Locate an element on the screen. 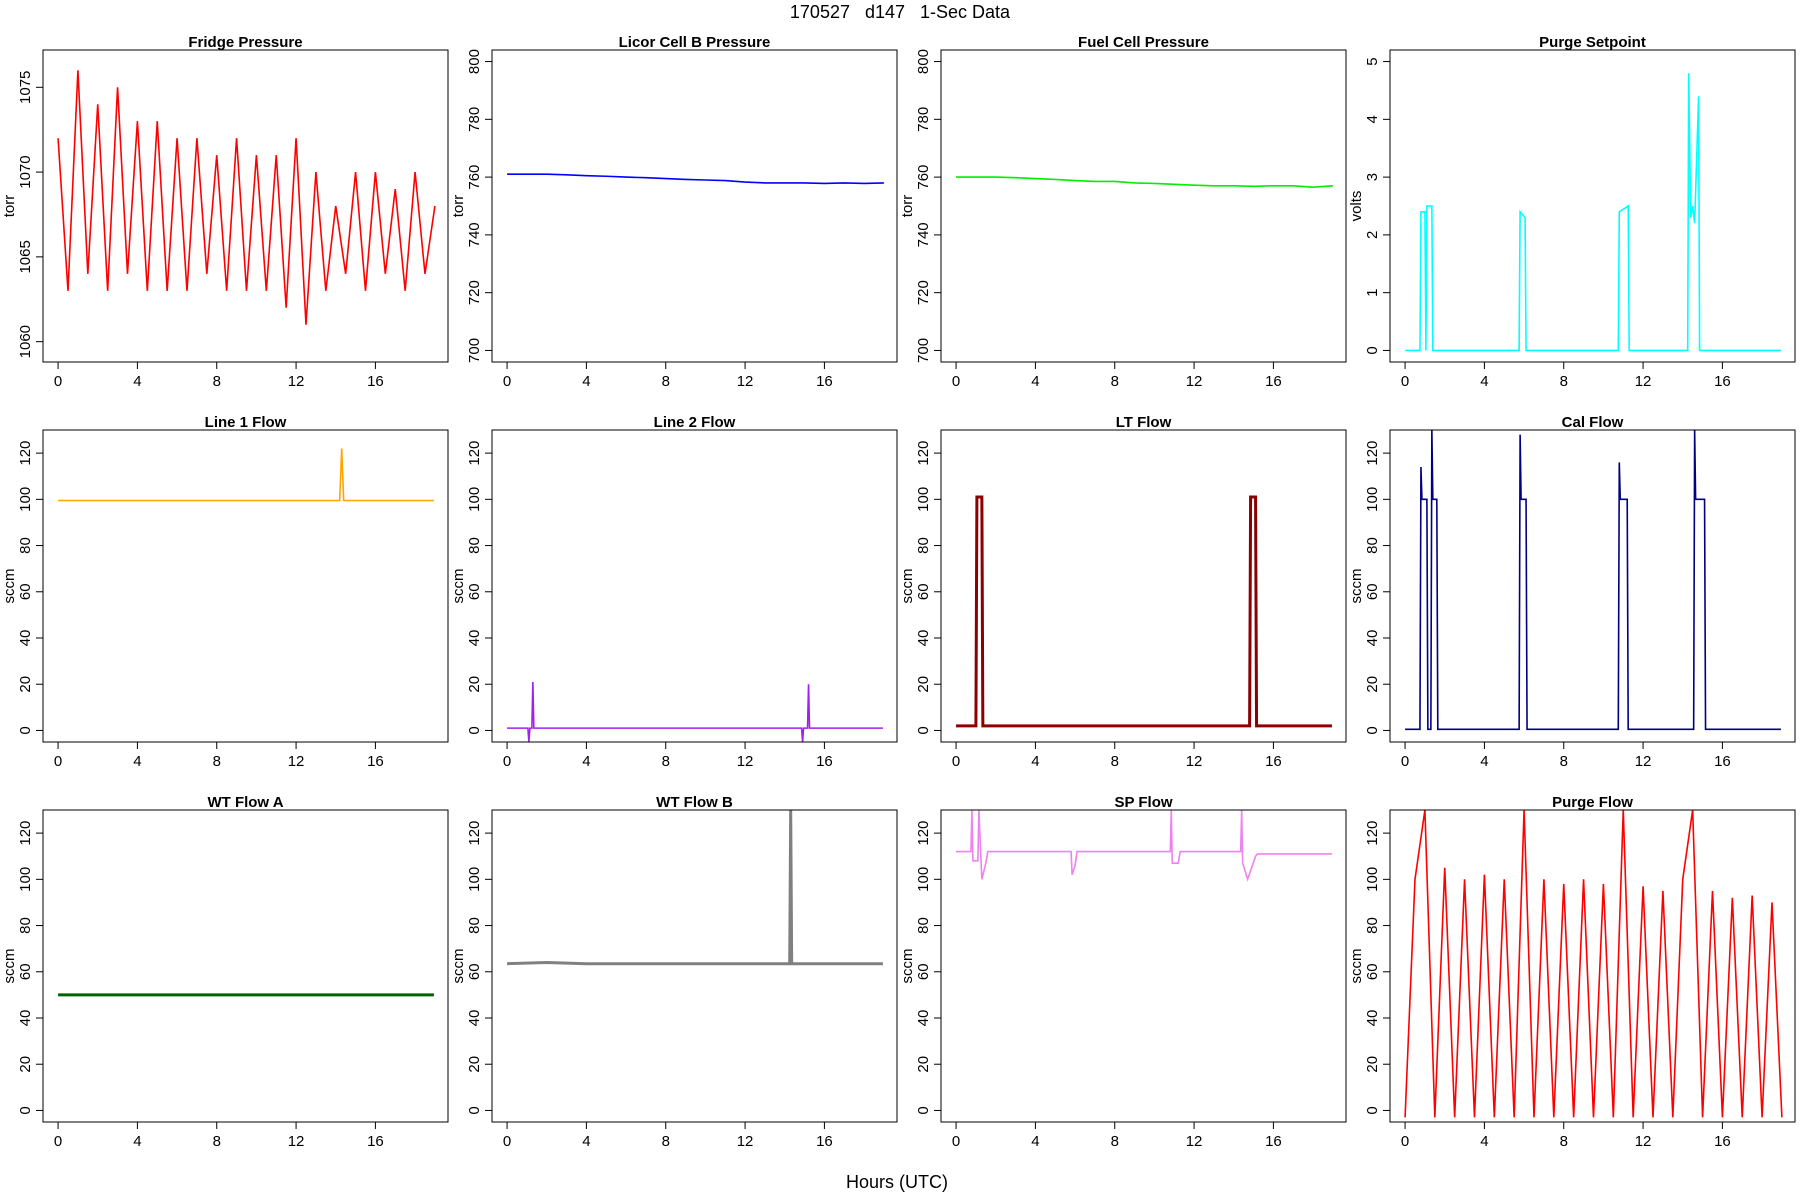 This screenshot has width=1800, height=1200. y-tick-label: 5 is located at coordinates (1372, 61).